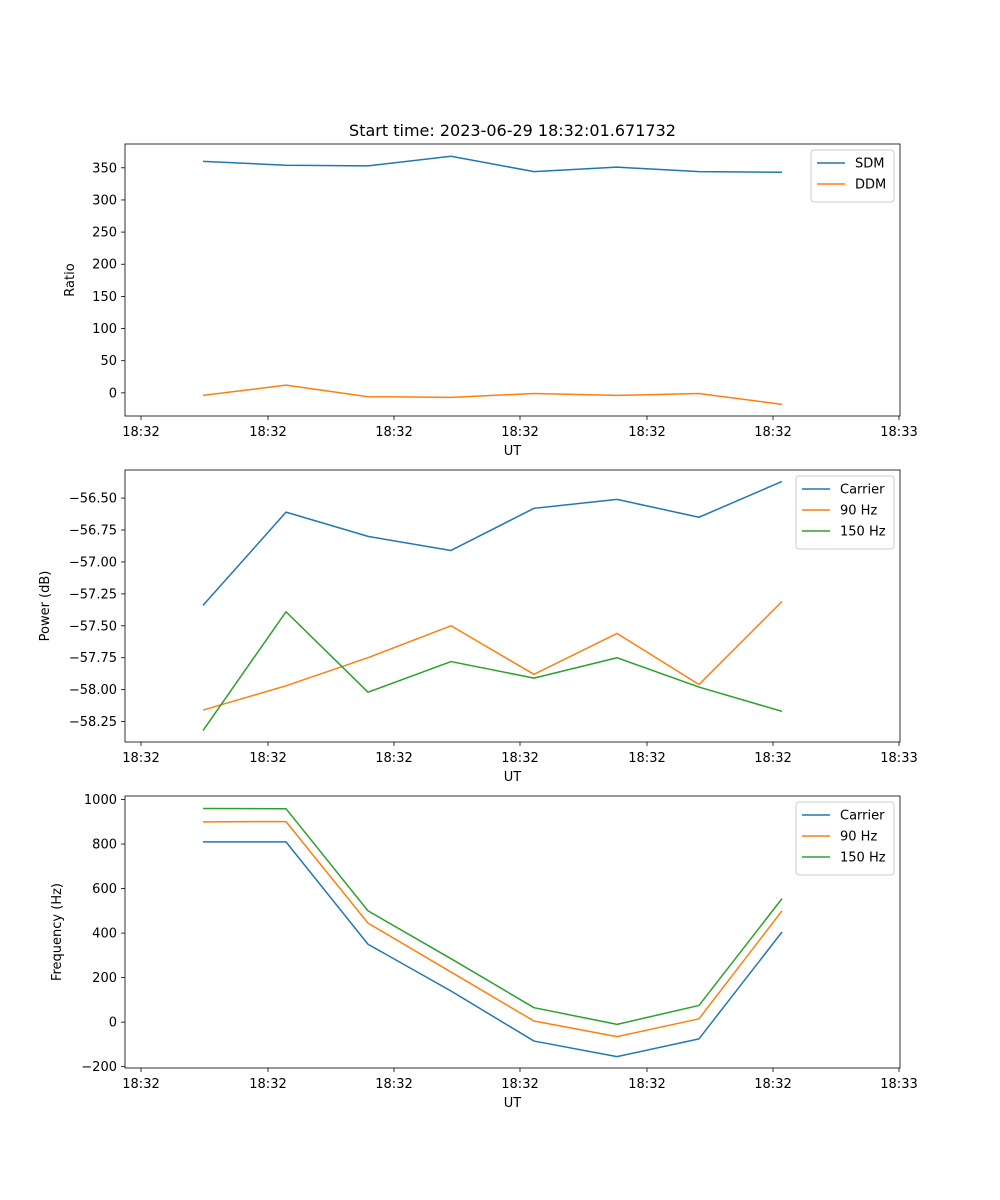 This screenshot has height=1200, width=1000. Describe the element at coordinates (104, 168) in the screenshot. I see `y-tick-label: 350` at that location.